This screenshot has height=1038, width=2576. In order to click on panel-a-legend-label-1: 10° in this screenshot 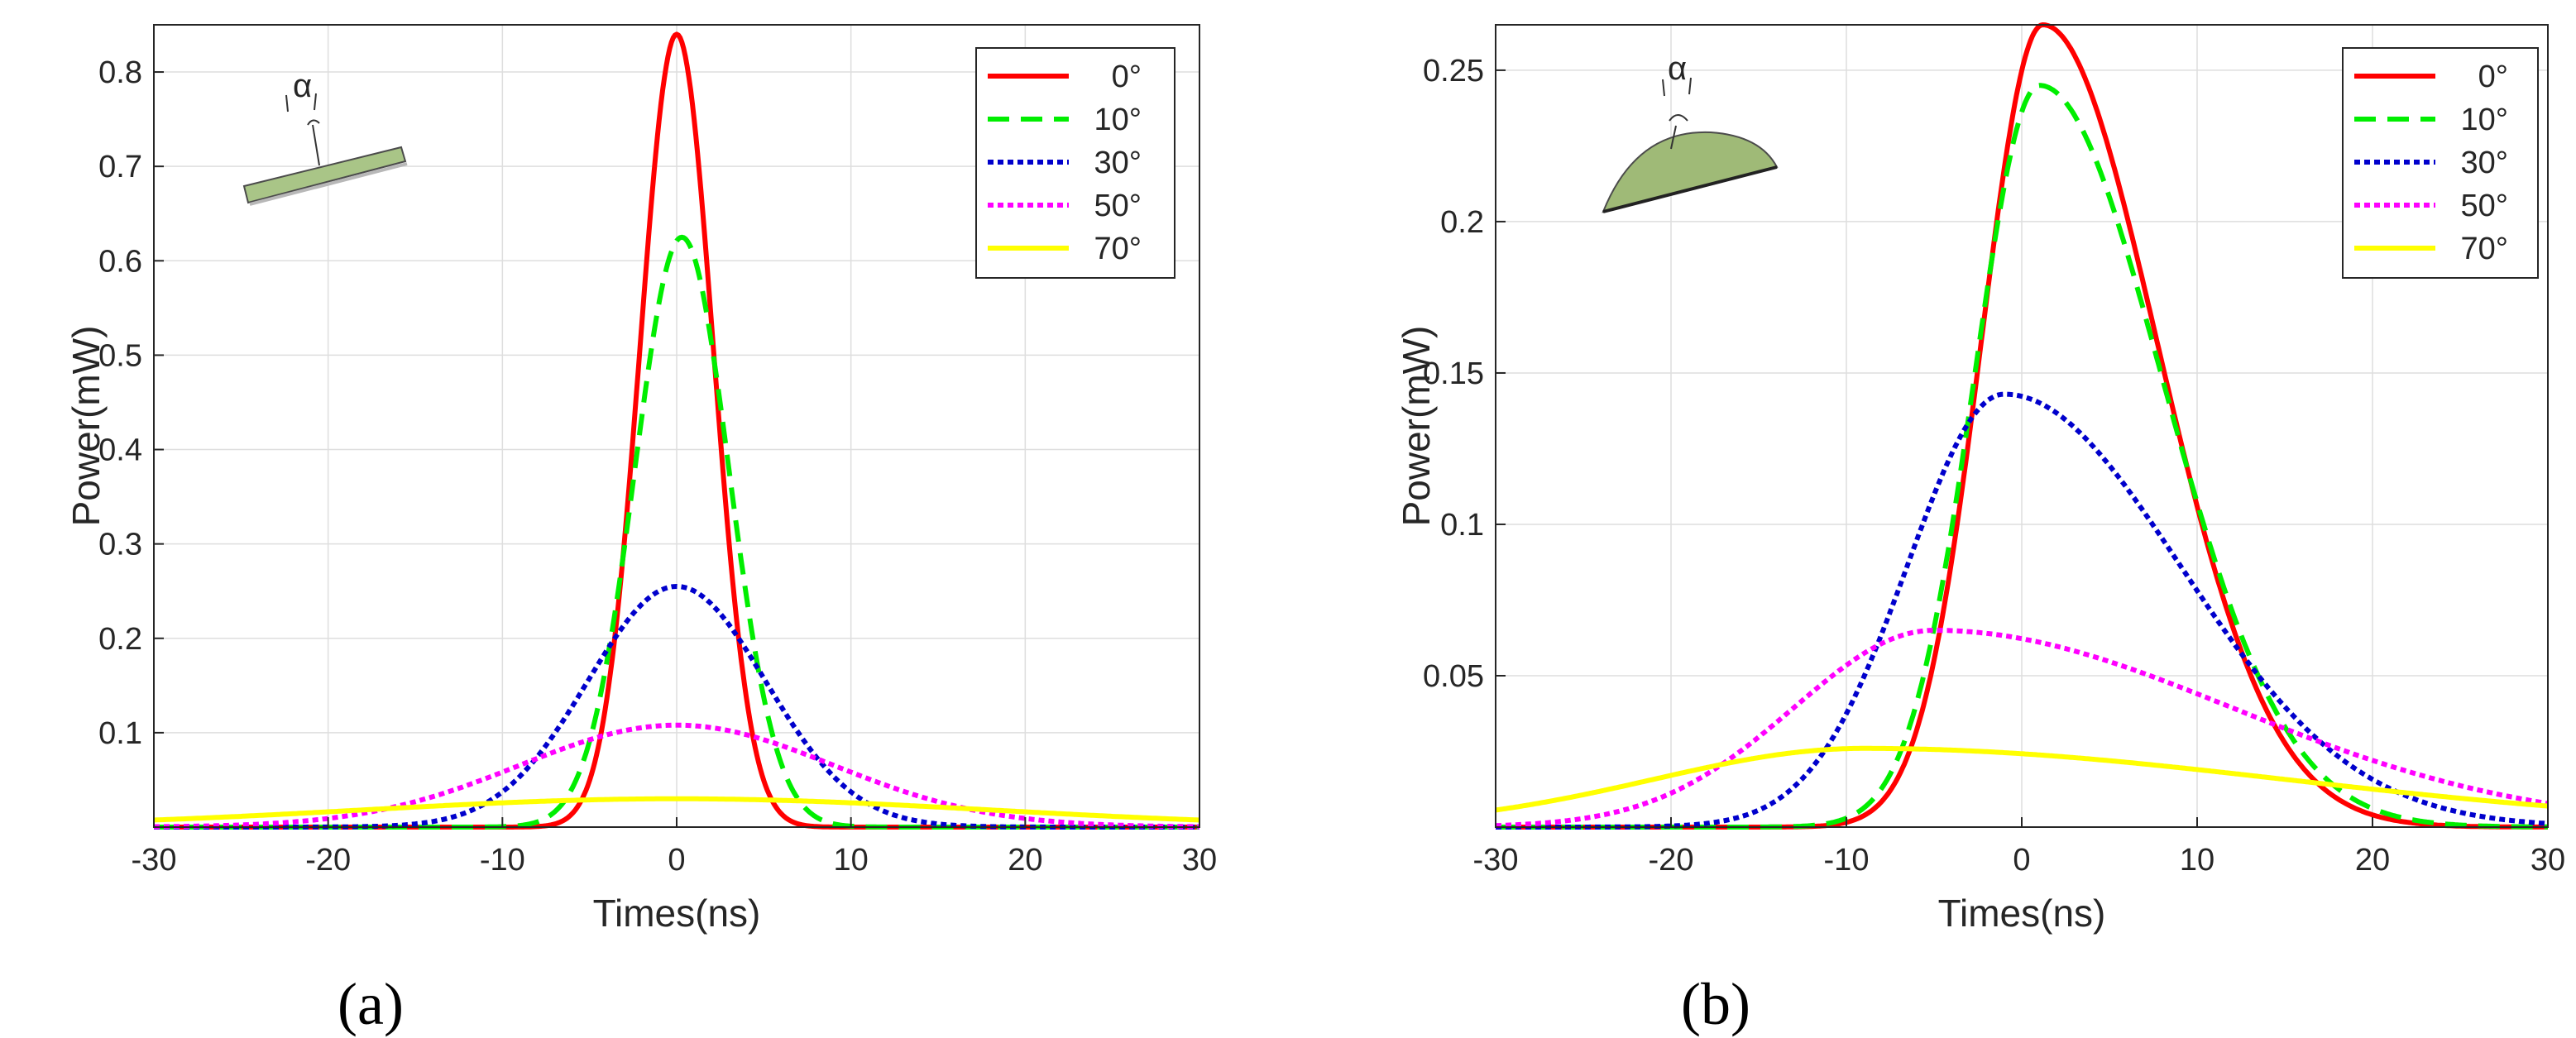, I will do `click(1118, 120)`.